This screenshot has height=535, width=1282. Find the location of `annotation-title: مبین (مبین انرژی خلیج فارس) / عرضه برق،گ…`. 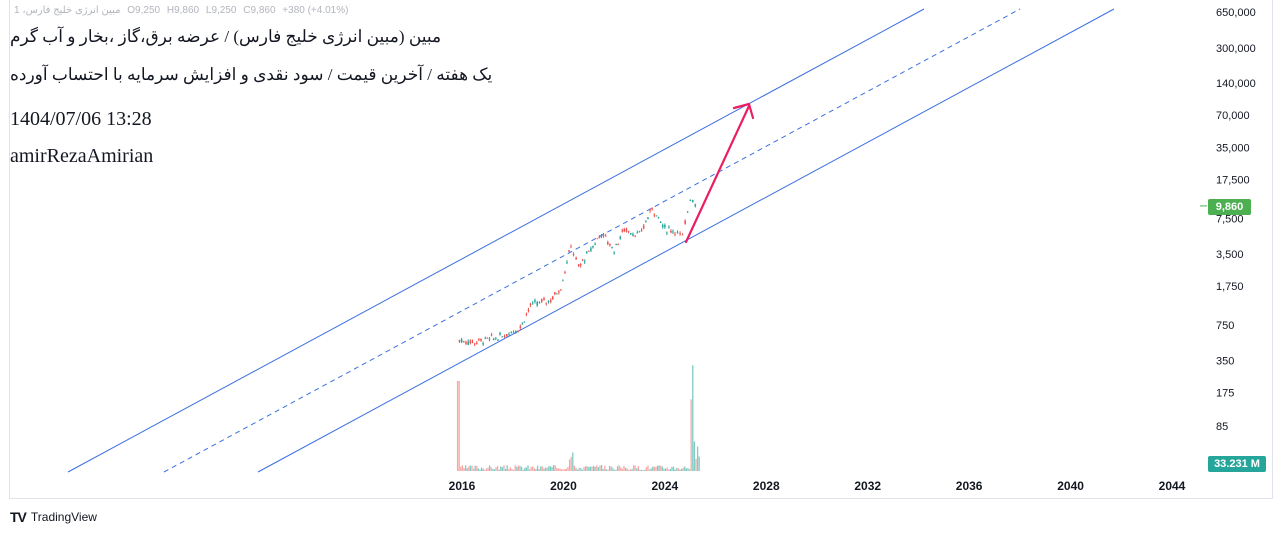

annotation-title: مبین (مبین انرژی خلیج فارس) / عرضه برق،گ… is located at coordinates (226, 36).